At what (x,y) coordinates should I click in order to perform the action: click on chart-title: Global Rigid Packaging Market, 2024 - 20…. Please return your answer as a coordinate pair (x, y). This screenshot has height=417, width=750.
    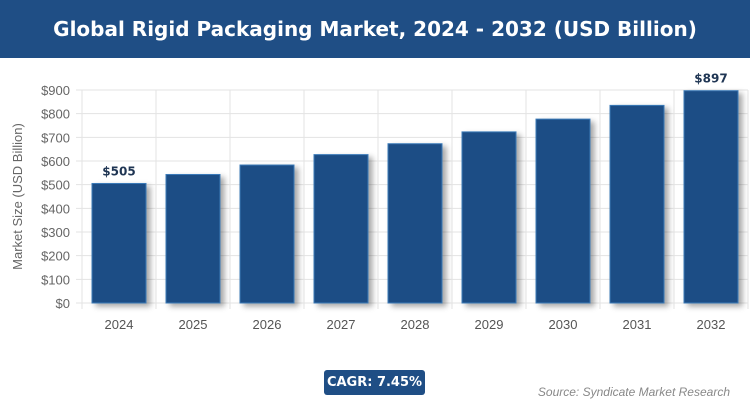
    Looking at the image, I should click on (375, 29).